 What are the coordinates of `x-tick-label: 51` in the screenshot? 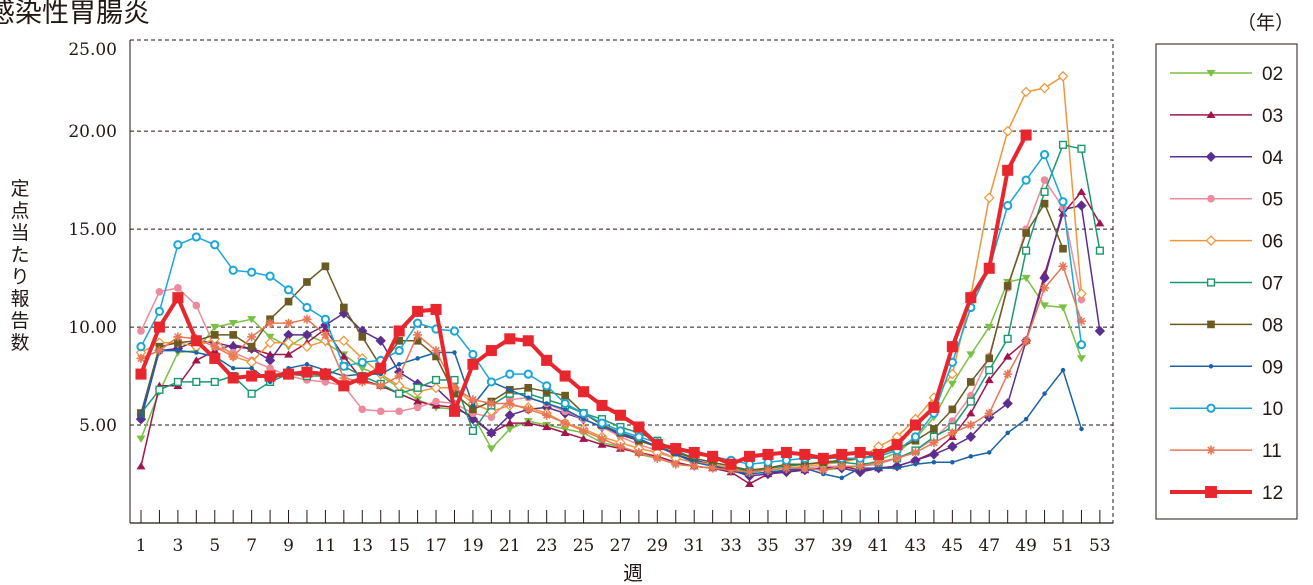 It's located at (1063, 546).